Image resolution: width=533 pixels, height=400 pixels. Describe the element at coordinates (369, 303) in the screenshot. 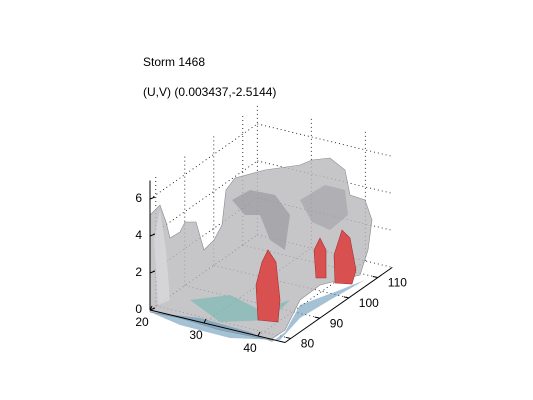

I see `y-tick-label: 100` at that location.